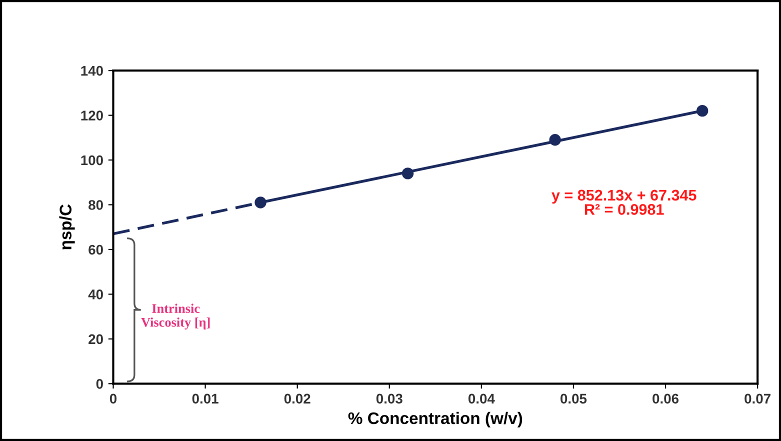 This screenshot has width=781, height=441. What do you see at coordinates (95, 339) in the screenshot?
I see `y-tick-label: 20` at bounding box center [95, 339].